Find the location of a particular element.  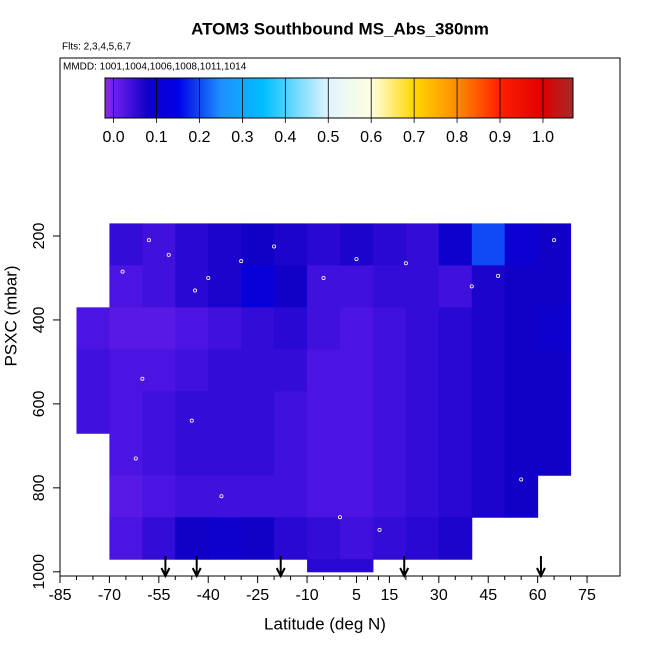

colorbar-tick-label: 0.7 is located at coordinates (414, 137).